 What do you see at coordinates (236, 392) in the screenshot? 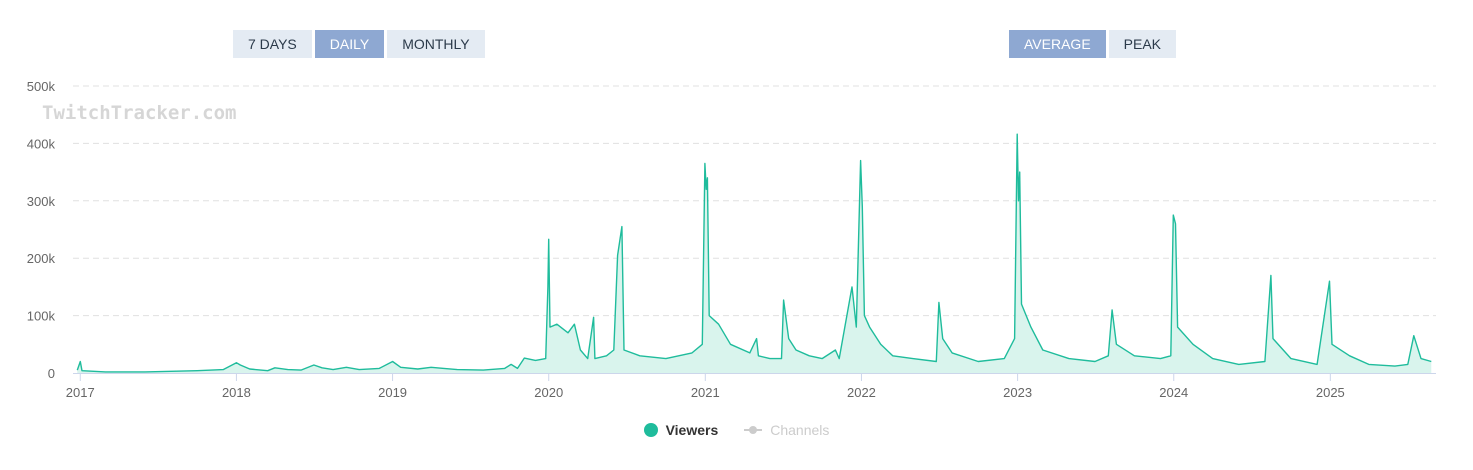
I see `x-tick-label: 2018` at bounding box center [236, 392].